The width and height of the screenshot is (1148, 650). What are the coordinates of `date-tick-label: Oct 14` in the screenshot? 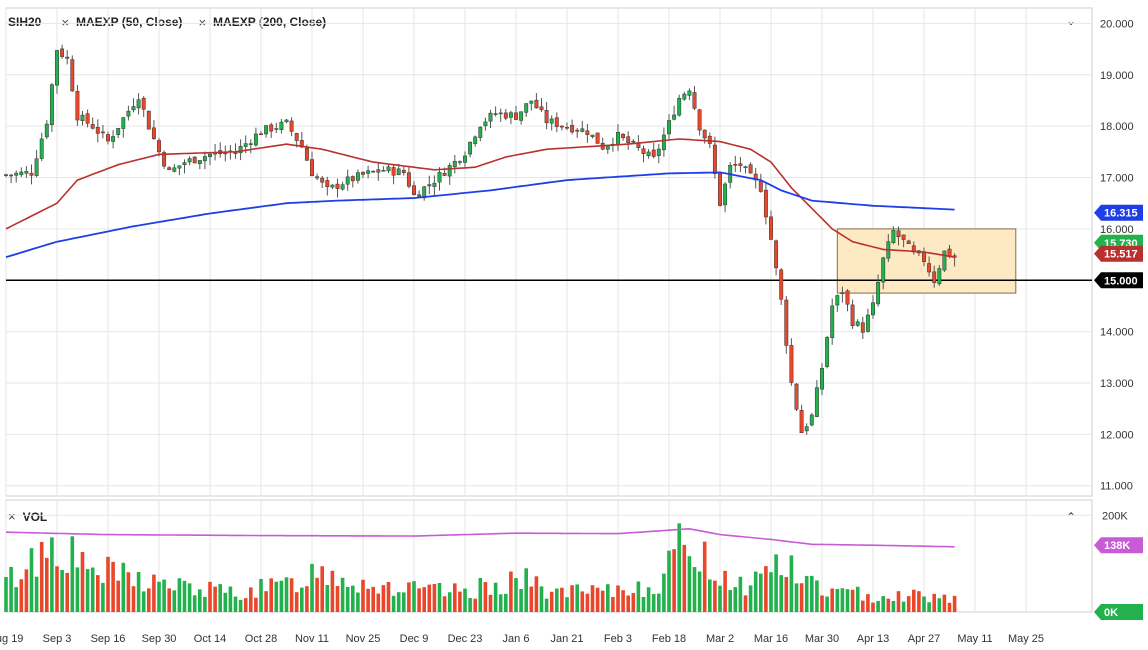 It's located at (210, 639).